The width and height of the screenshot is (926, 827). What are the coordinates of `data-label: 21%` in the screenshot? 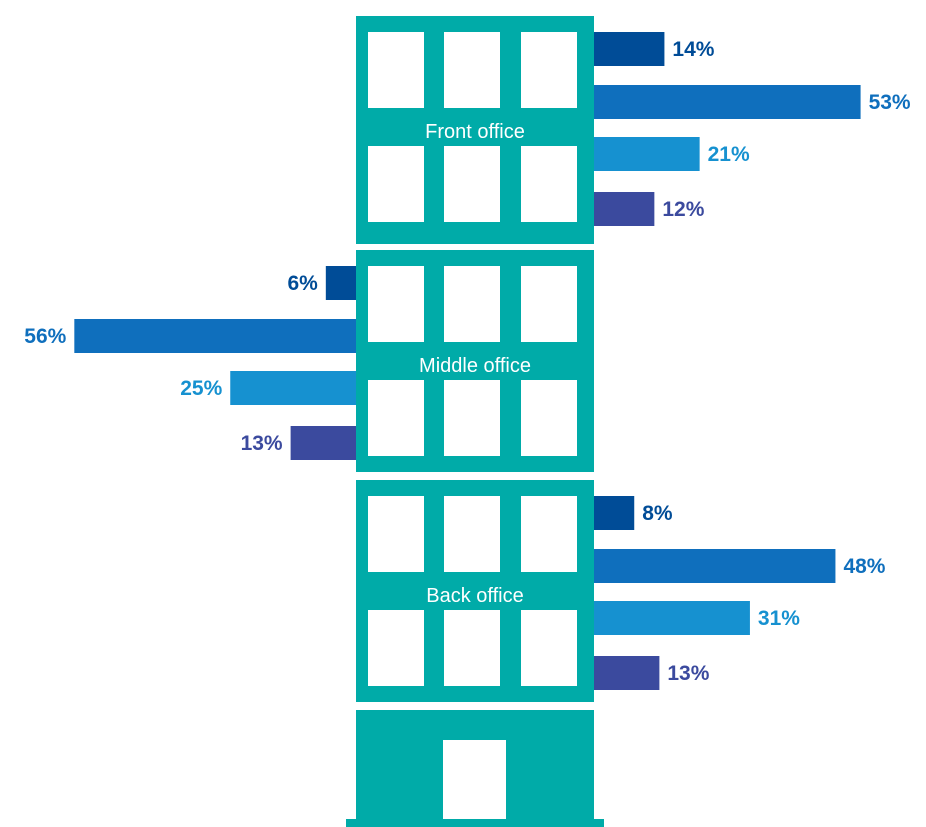 It's located at (729, 154).